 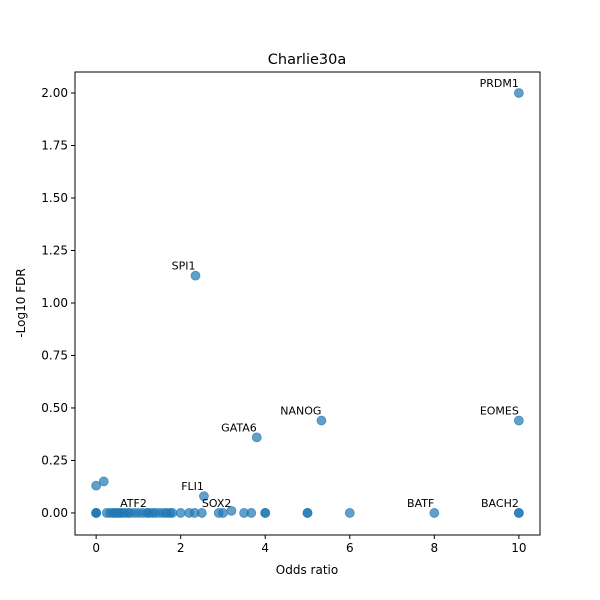 What do you see at coordinates (21, 302) in the screenshot?
I see `y-axis-label: -Log10 FDR` at bounding box center [21, 302].